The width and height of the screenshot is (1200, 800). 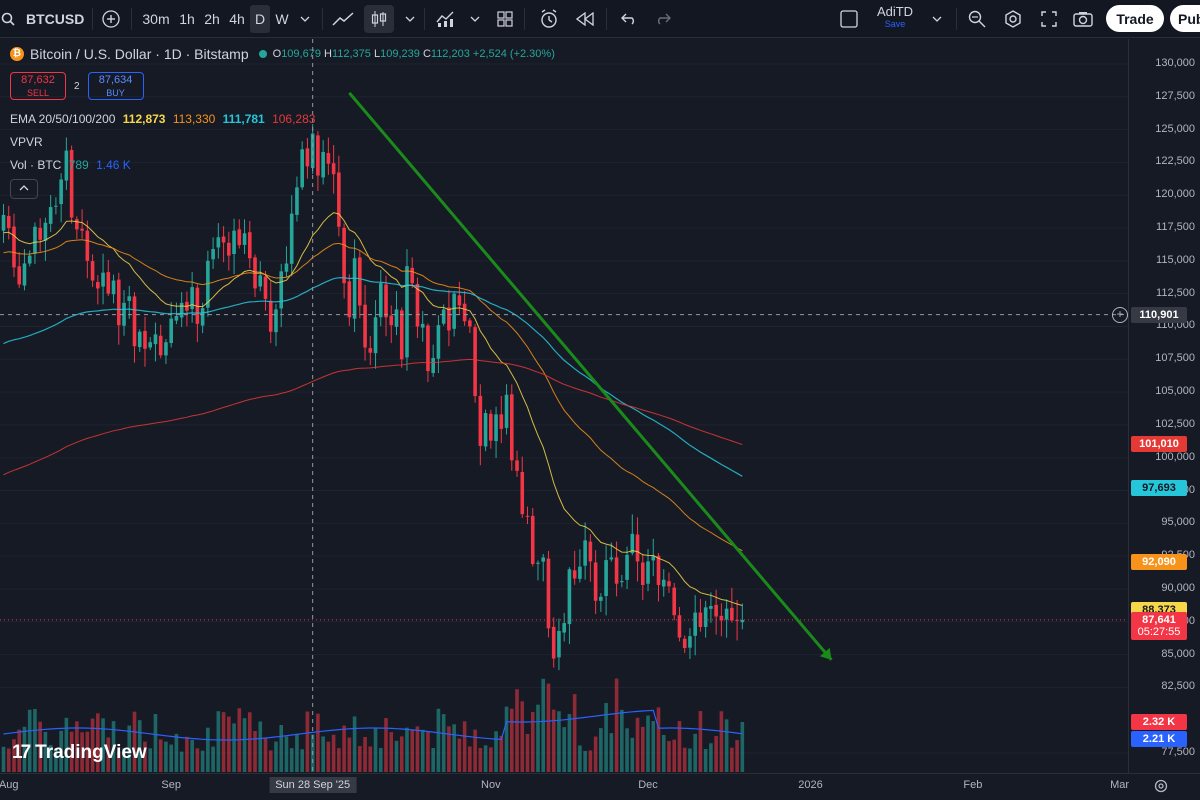 I want to click on settings-icon, so click(x=1013, y=19).